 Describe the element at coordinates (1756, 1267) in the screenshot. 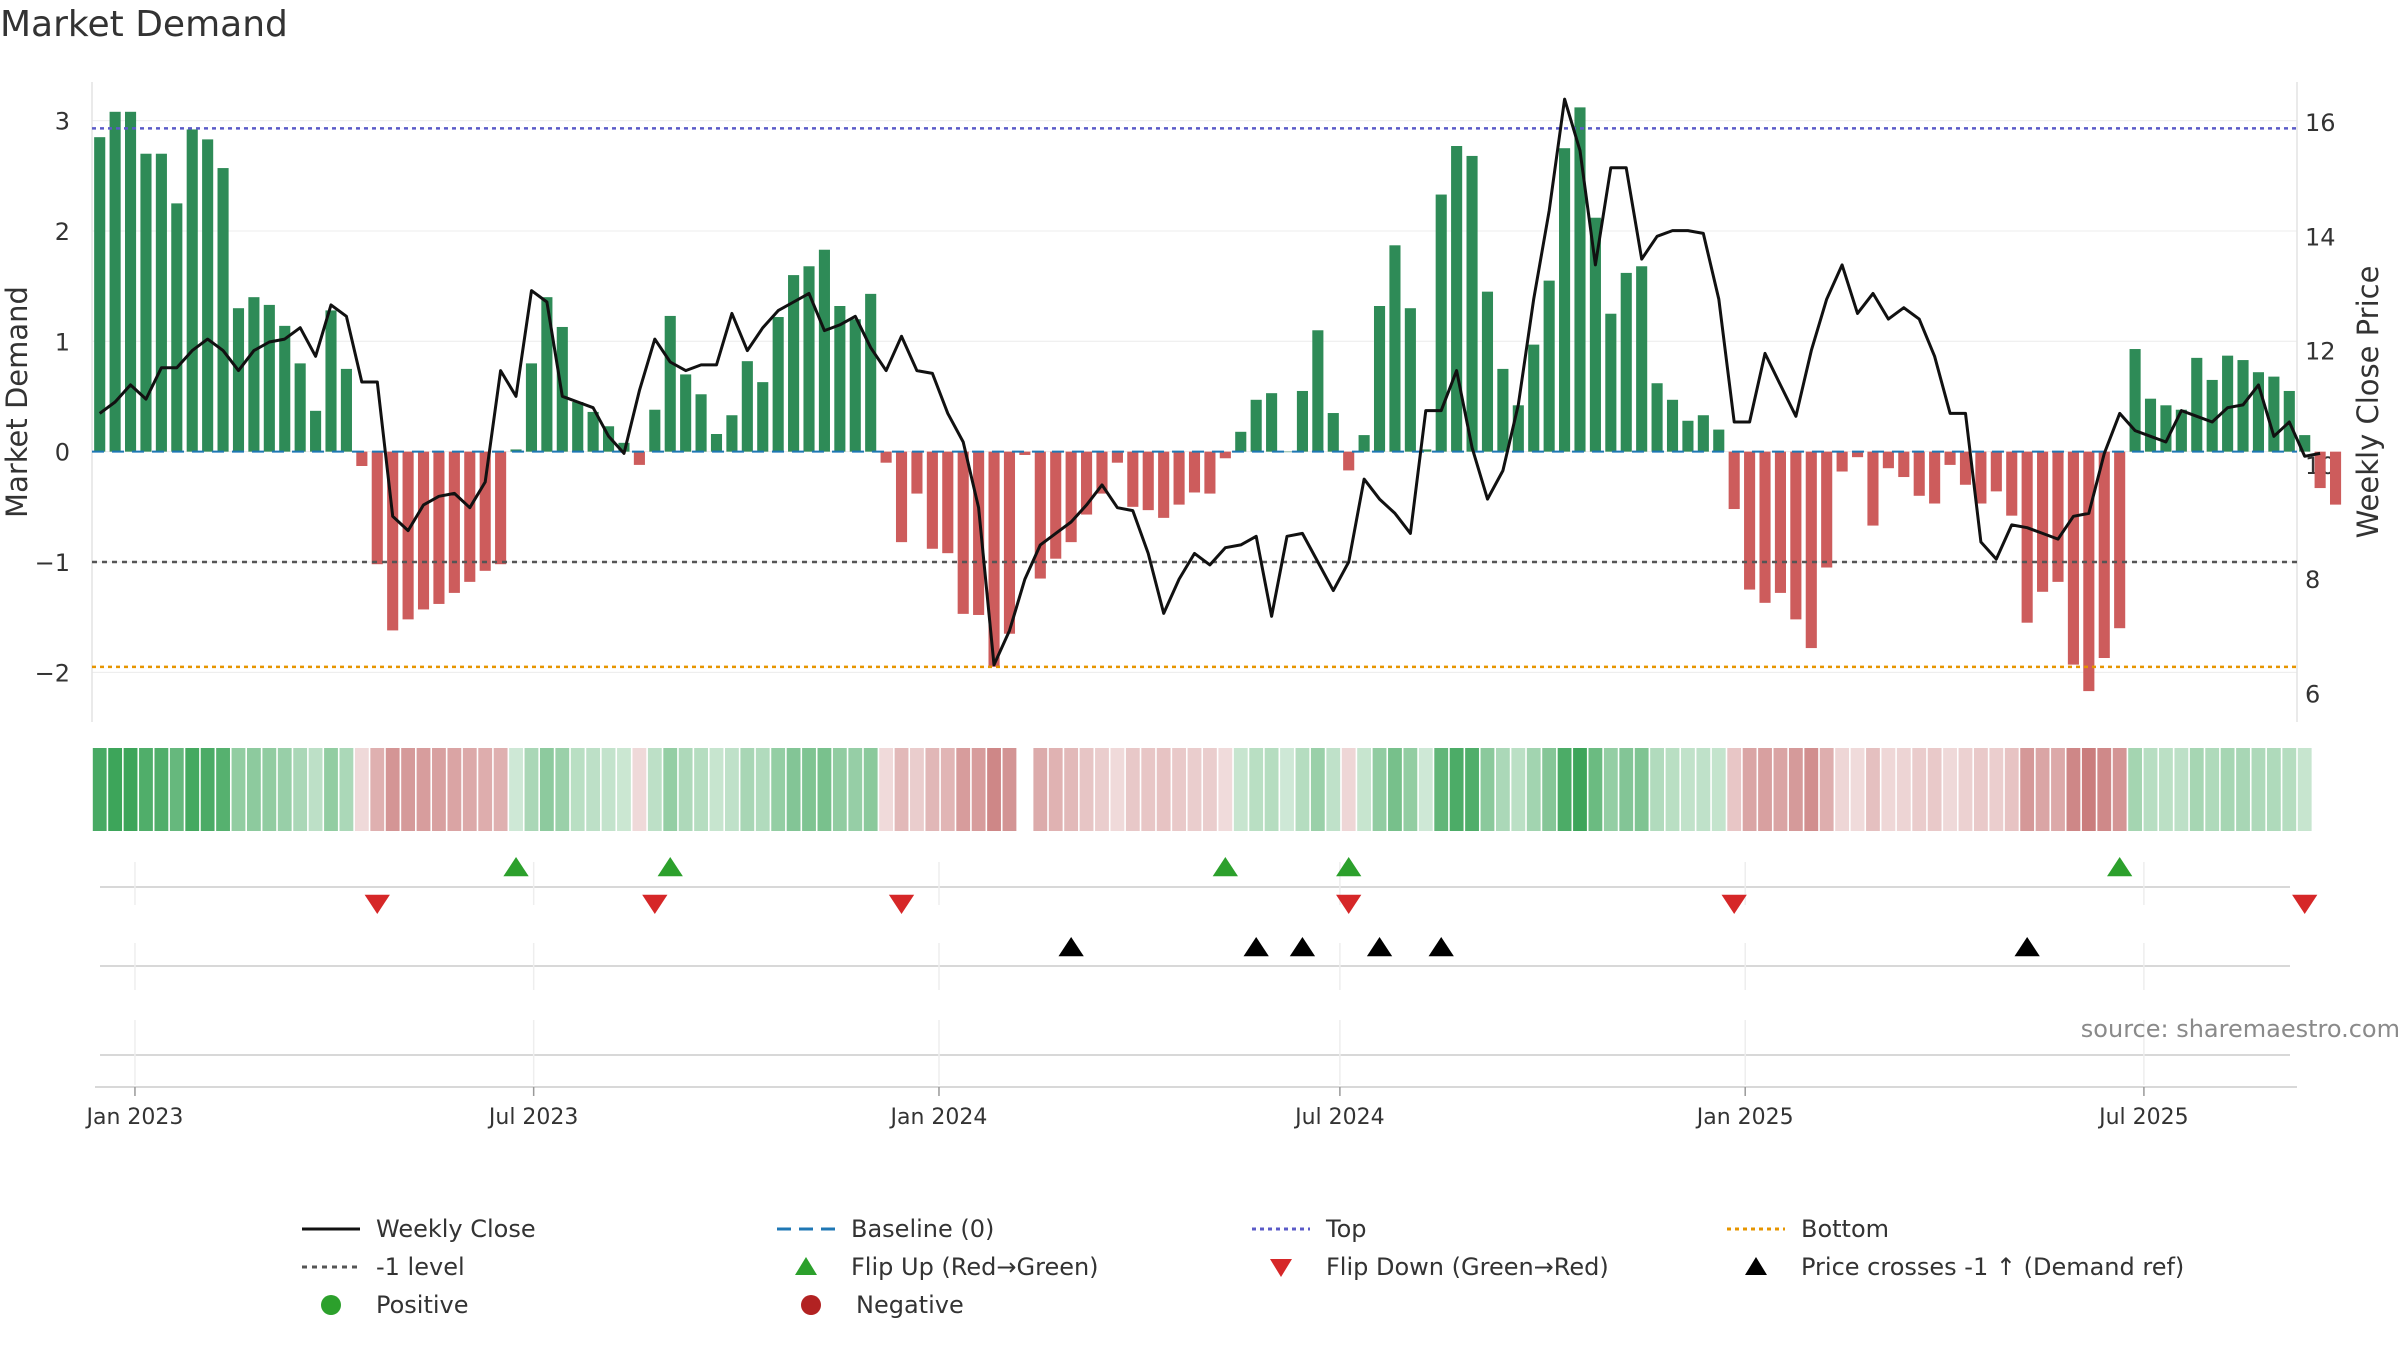

I see `cross-up-icon` at that location.